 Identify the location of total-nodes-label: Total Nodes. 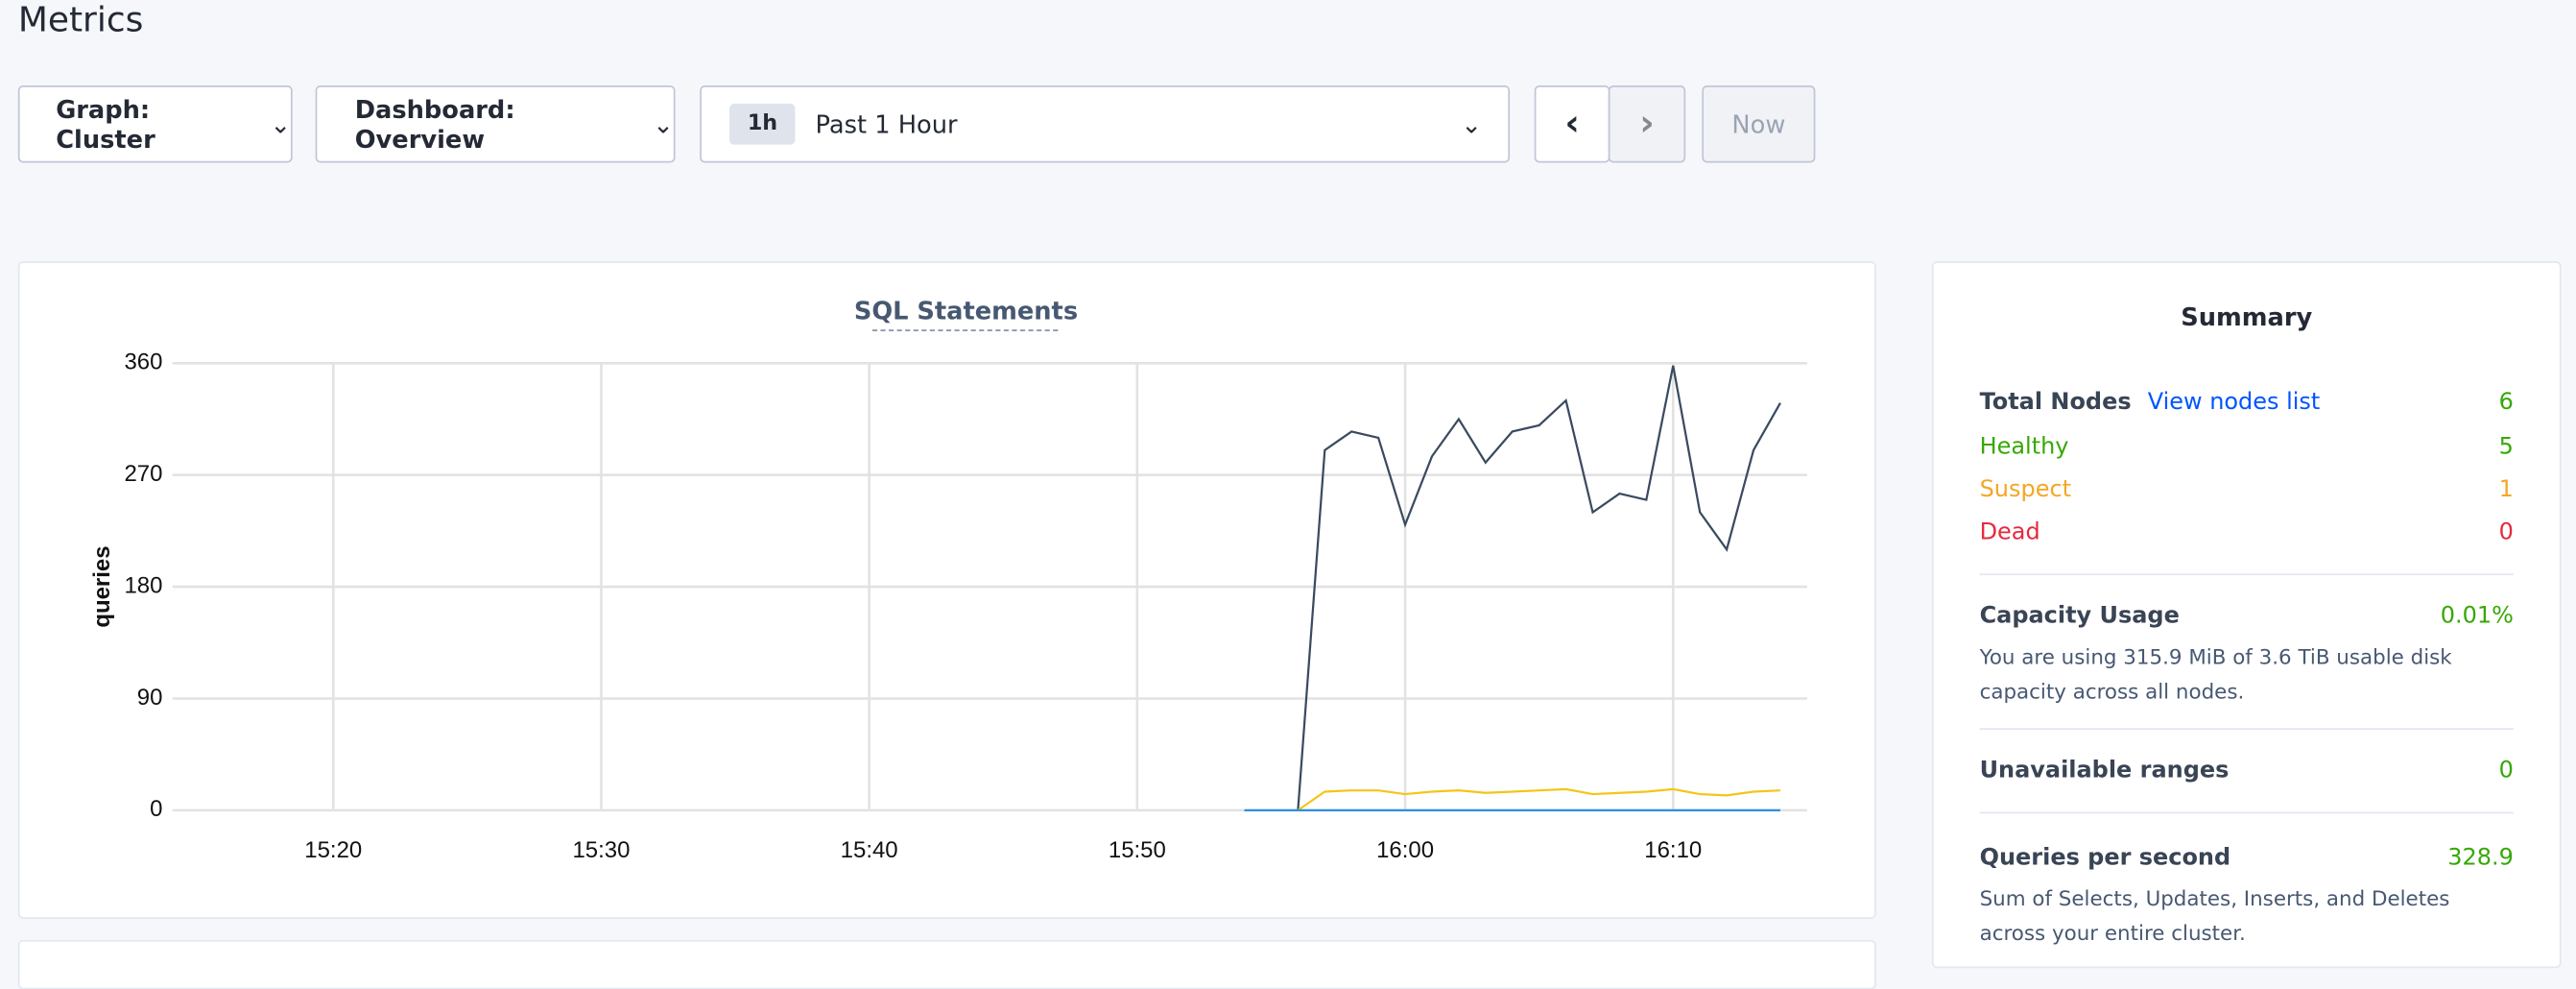
(2055, 403).